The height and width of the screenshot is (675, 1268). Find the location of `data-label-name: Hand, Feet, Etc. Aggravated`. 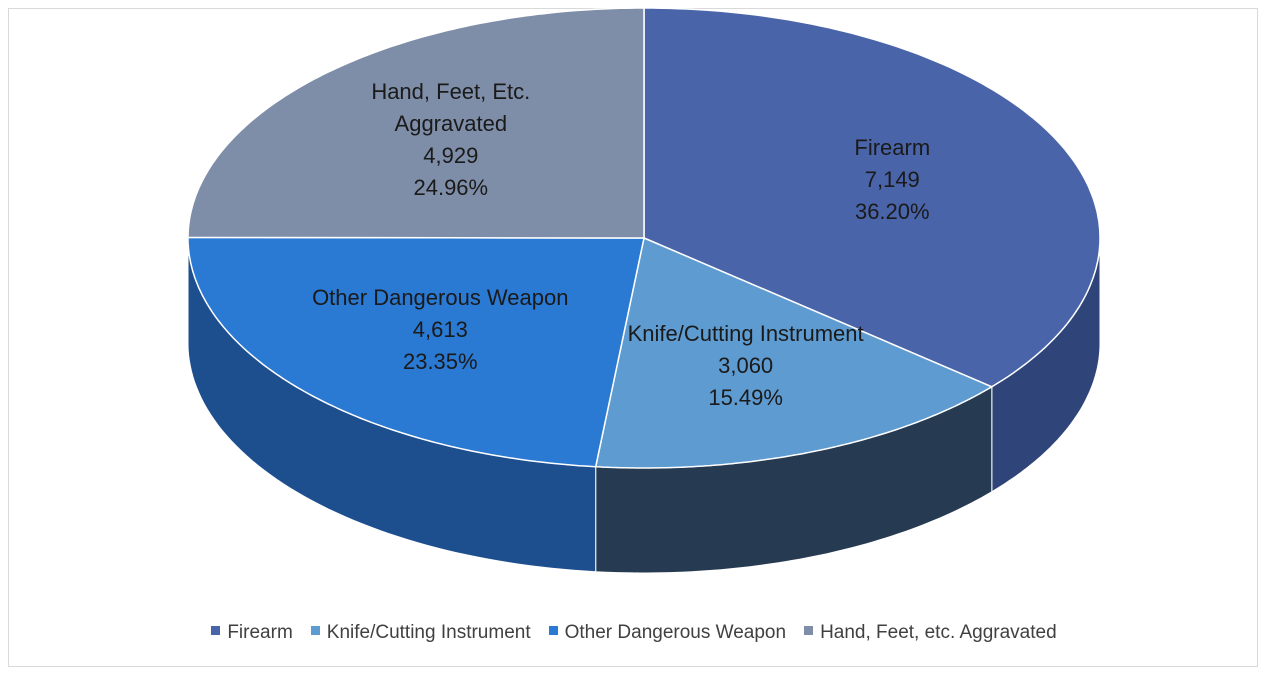

data-label-name: Hand, Feet, Etc. Aggravated is located at coordinates (451, 108).